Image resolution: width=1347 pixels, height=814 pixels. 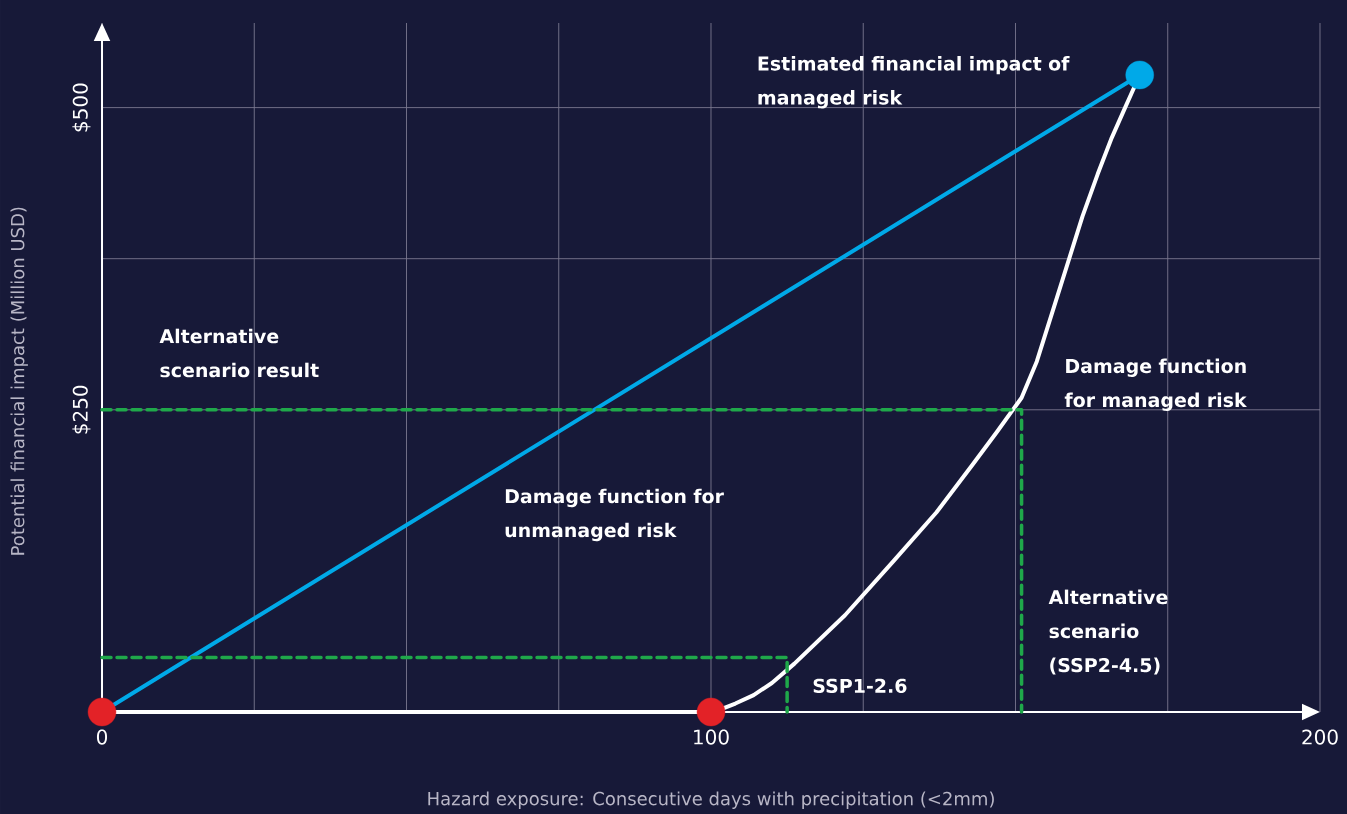 What do you see at coordinates (19, 381) in the screenshot?
I see `y-axis-title: Potential financial impact (Million USD)` at bounding box center [19, 381].